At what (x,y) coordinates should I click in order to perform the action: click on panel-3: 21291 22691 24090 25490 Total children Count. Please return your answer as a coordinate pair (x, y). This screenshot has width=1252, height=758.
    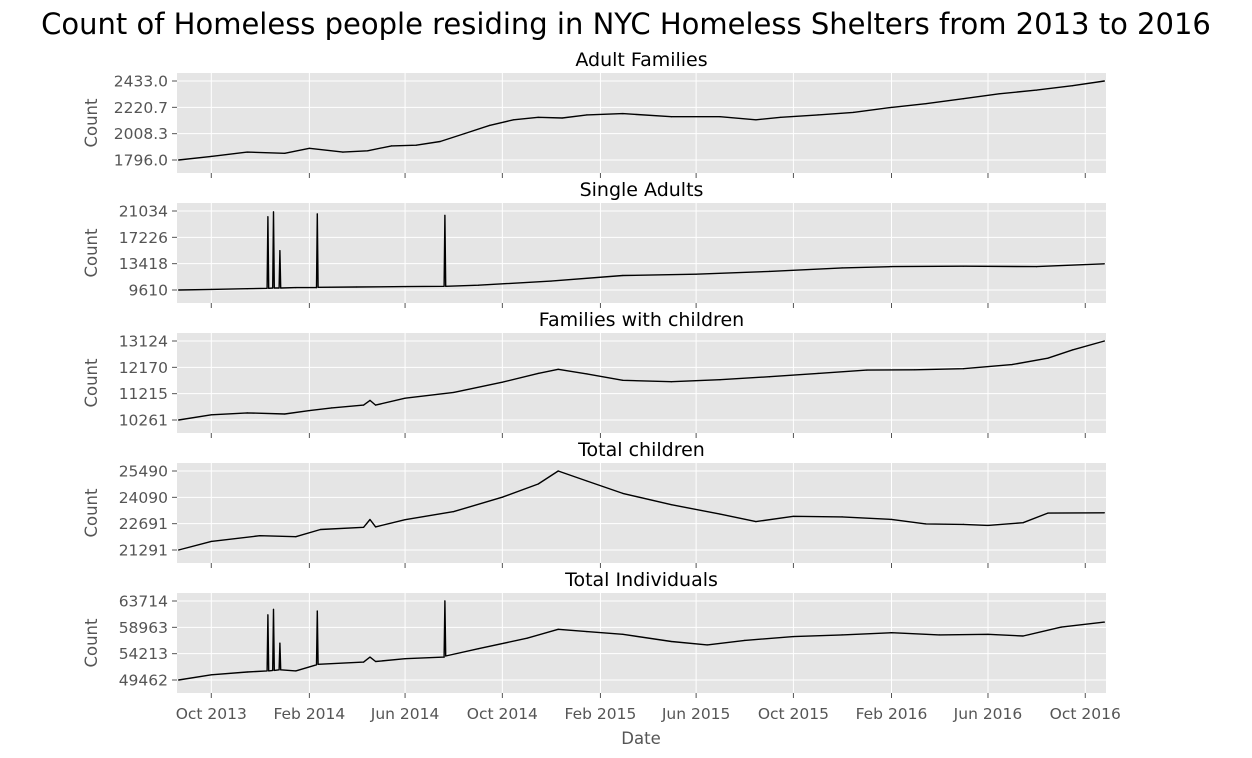
    Looking at the image, I should click on (594, 503).